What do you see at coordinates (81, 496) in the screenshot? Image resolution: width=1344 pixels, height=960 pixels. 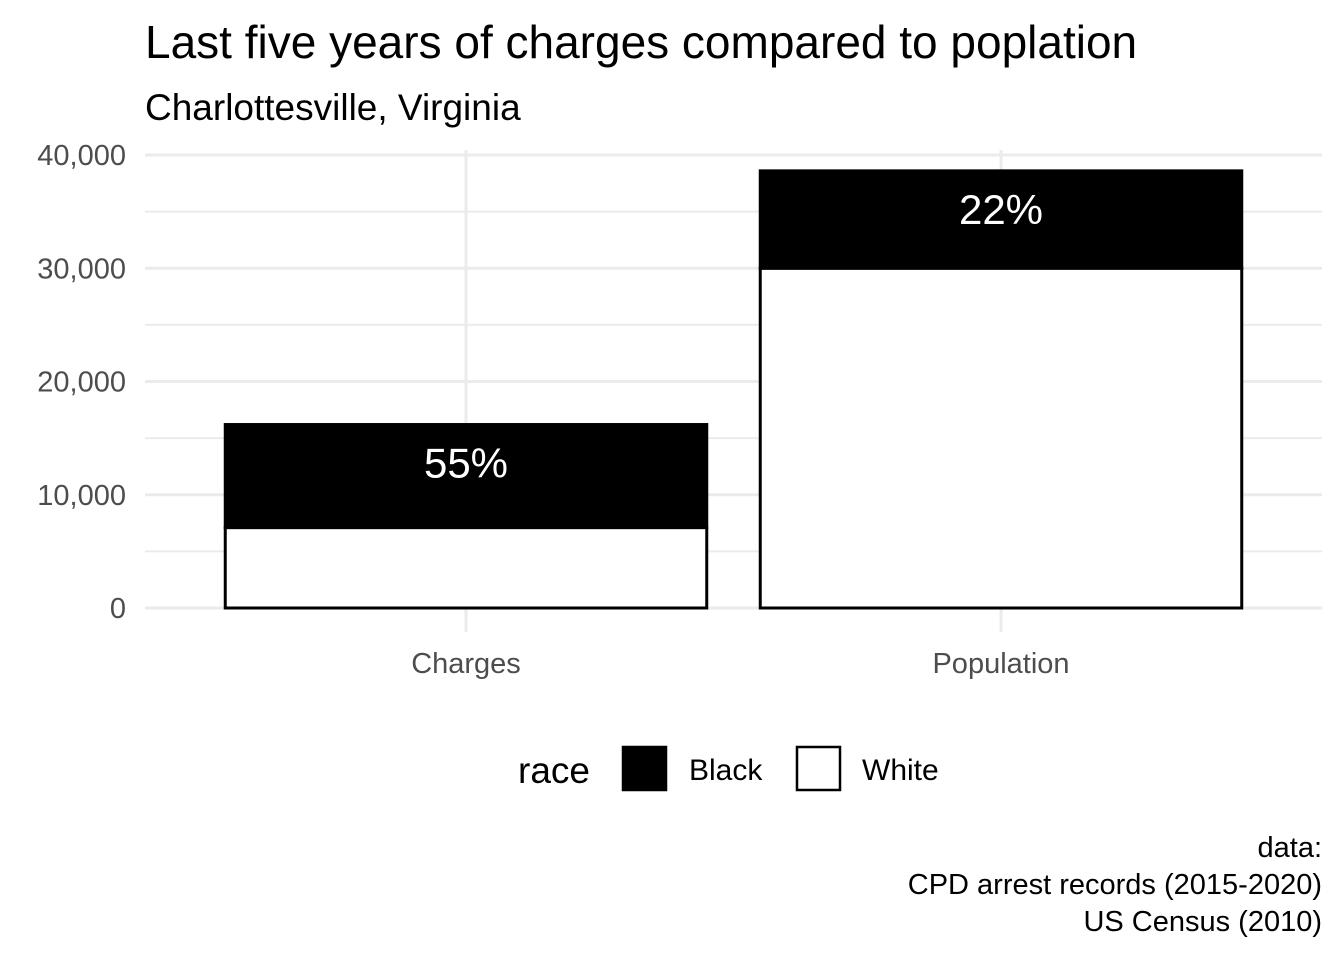 I see `y-tick-label: 10,000` at bounding box center [81, 496].